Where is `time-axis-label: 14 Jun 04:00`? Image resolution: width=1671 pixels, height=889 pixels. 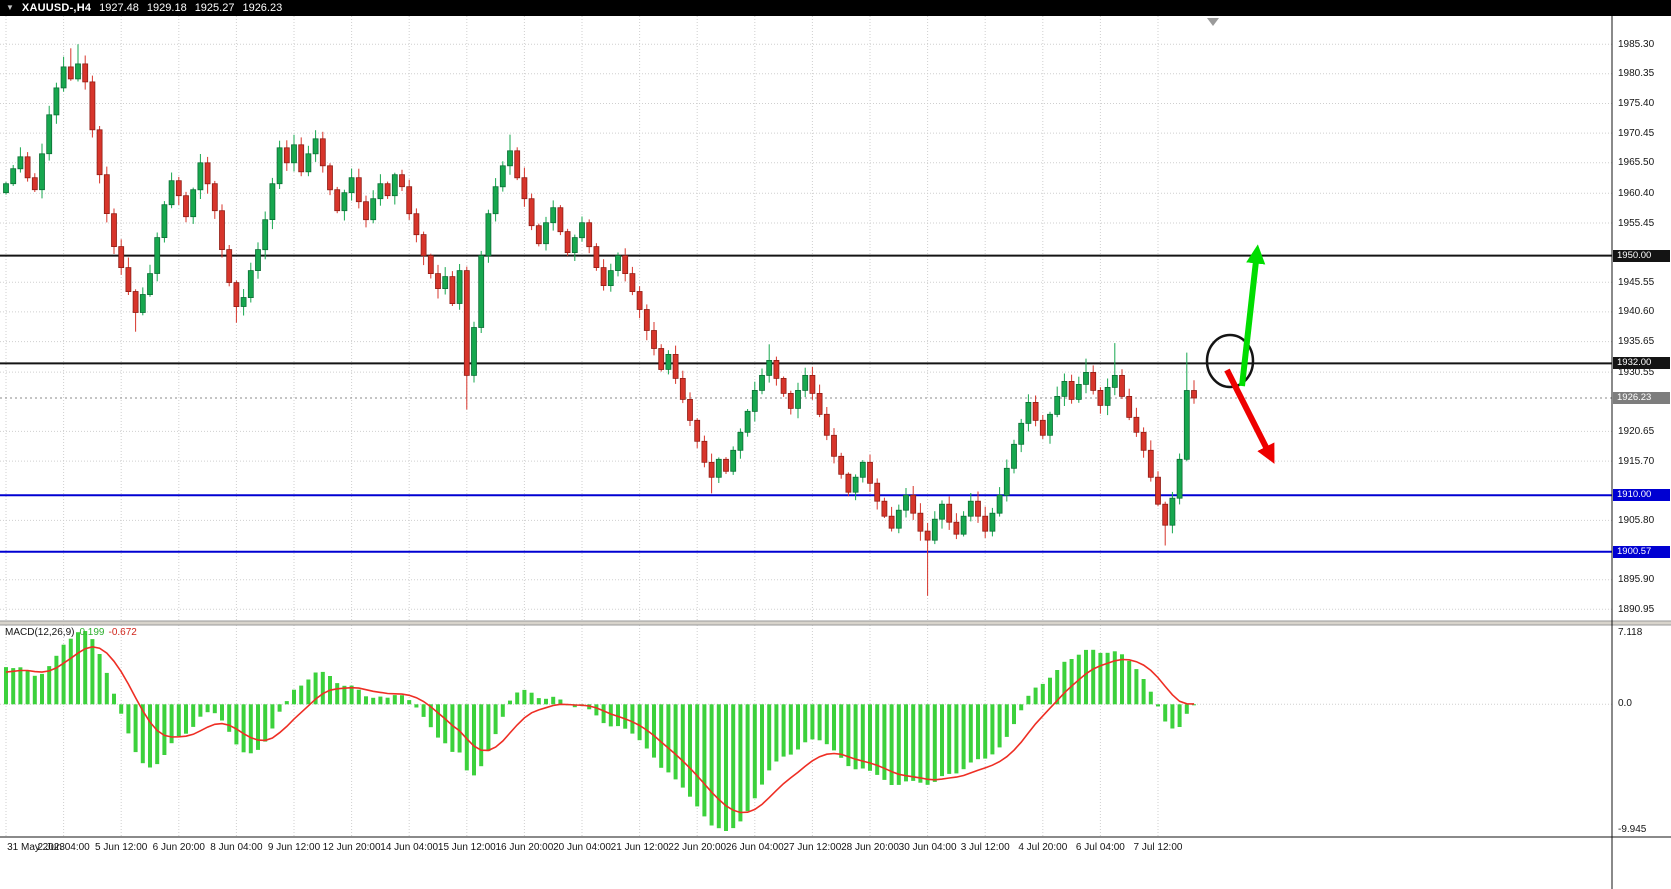 time-axis-label: 14 Jun 04:00 is located at coordinates (409, 847).